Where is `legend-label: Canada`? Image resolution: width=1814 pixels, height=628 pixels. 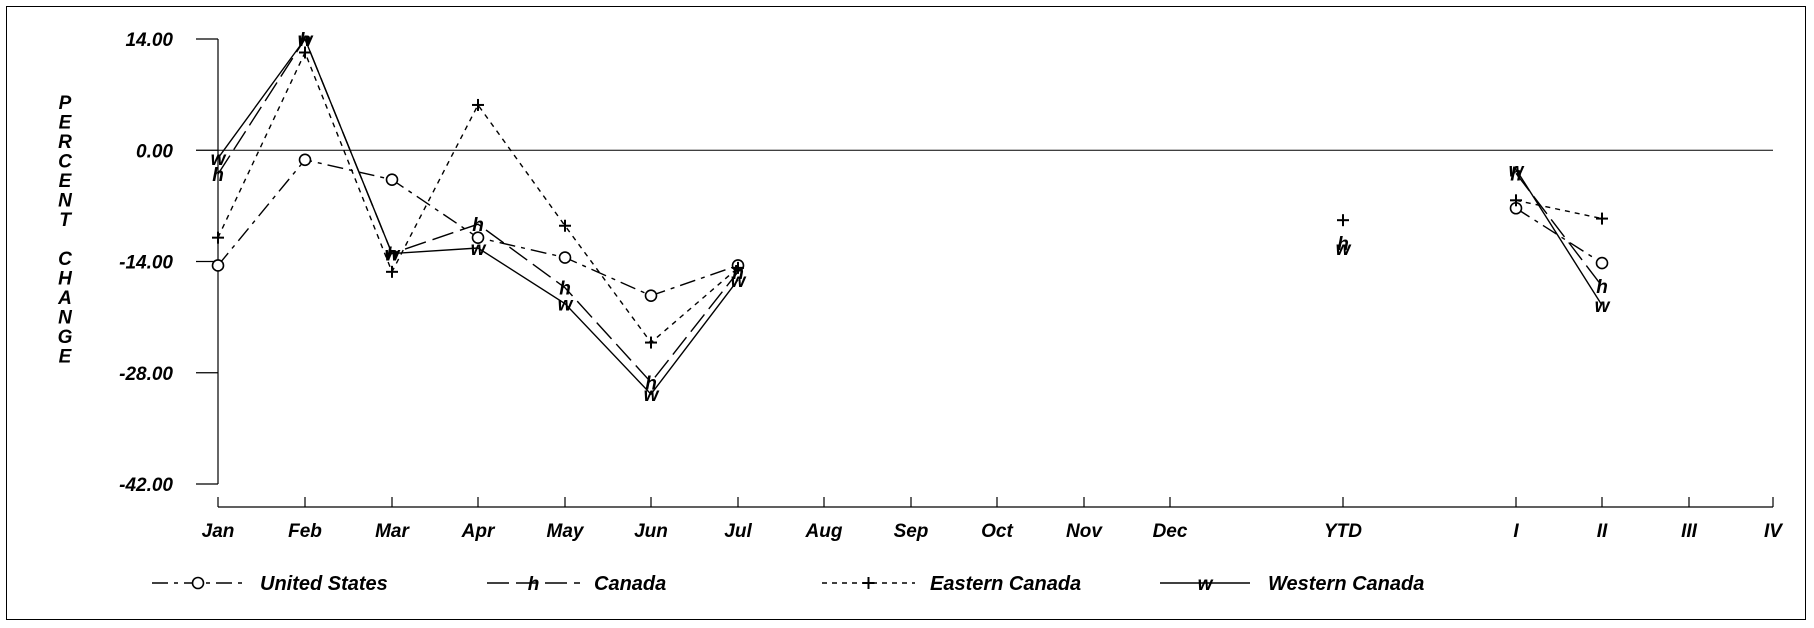
legend-label: Canada is located at coordinates (630, 584).